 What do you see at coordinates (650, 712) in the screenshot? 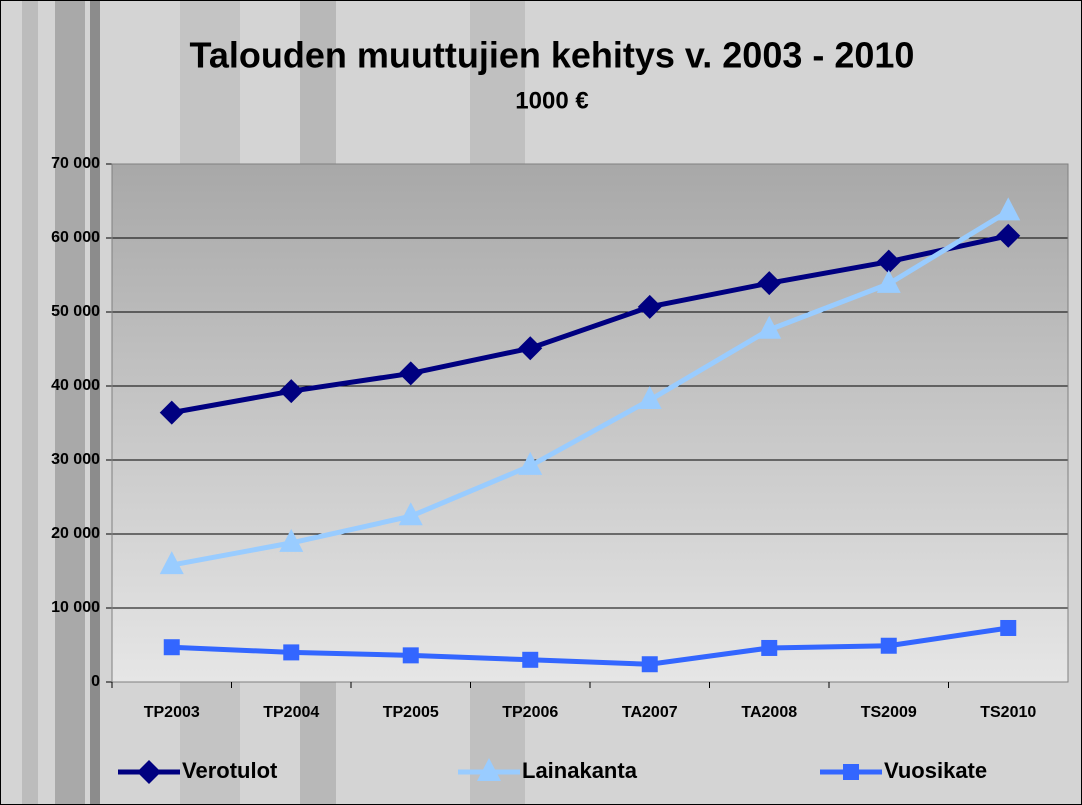
I see `x-tick-label: TA2007` at bounding box center [650, 712].